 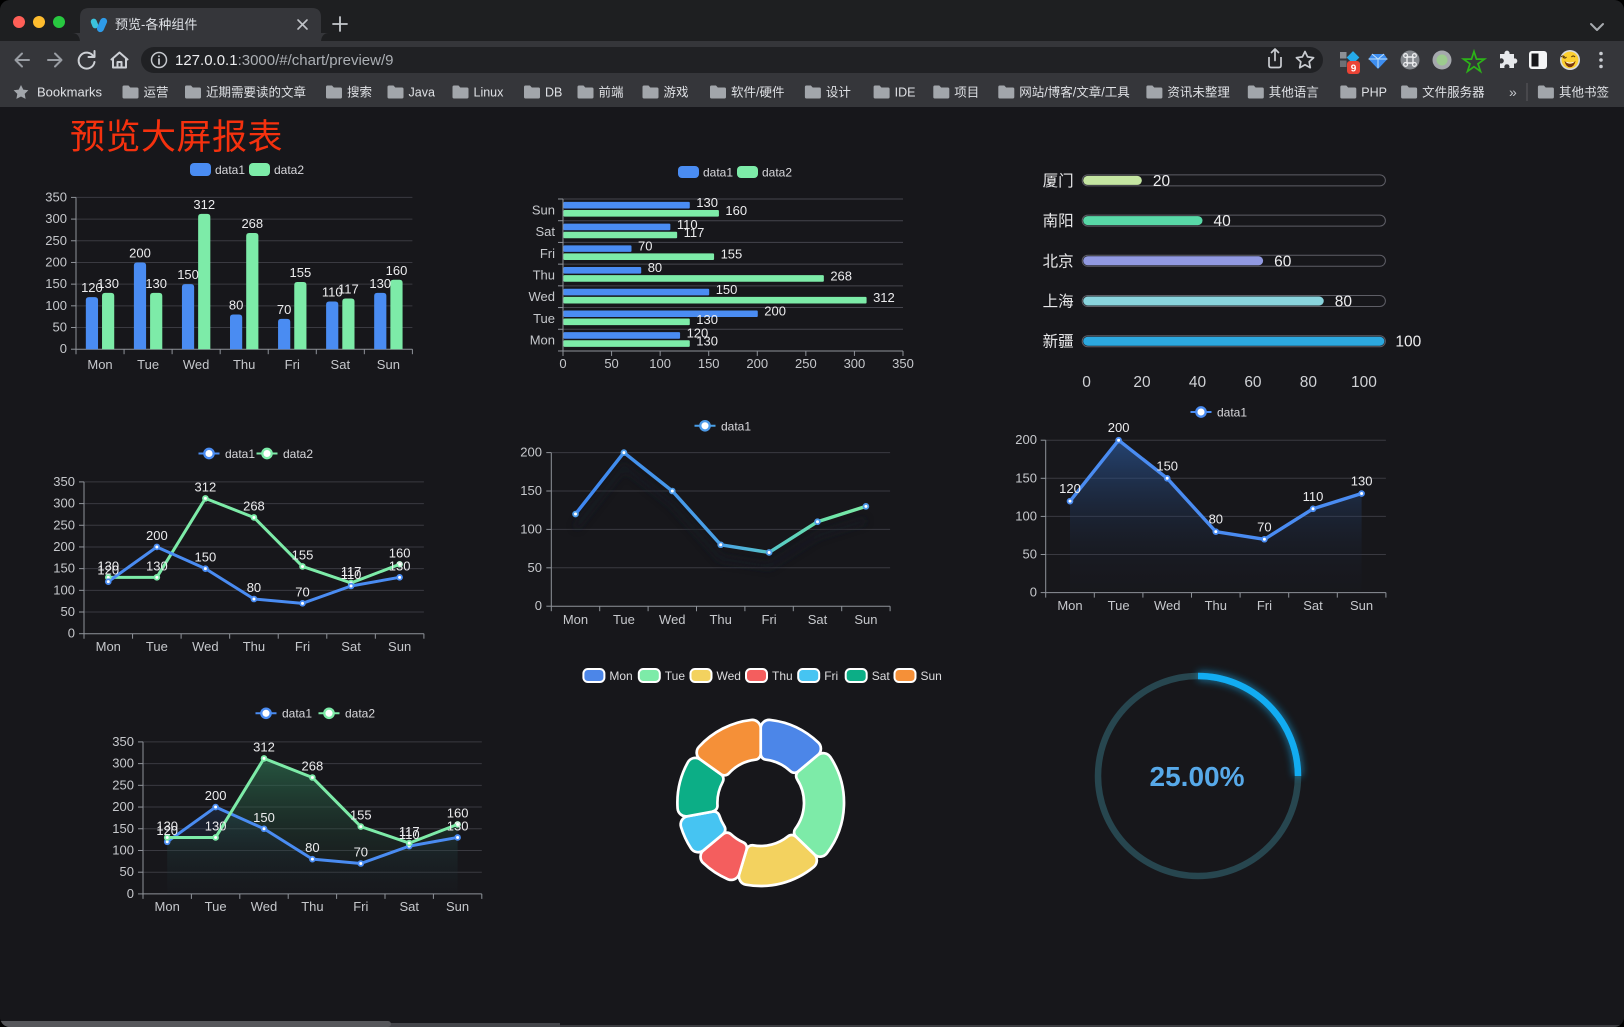 What do you see at coordinates (676, 93) in the screenshot?
I see `svg-text: 游戏` at bounding box center [676, 93].